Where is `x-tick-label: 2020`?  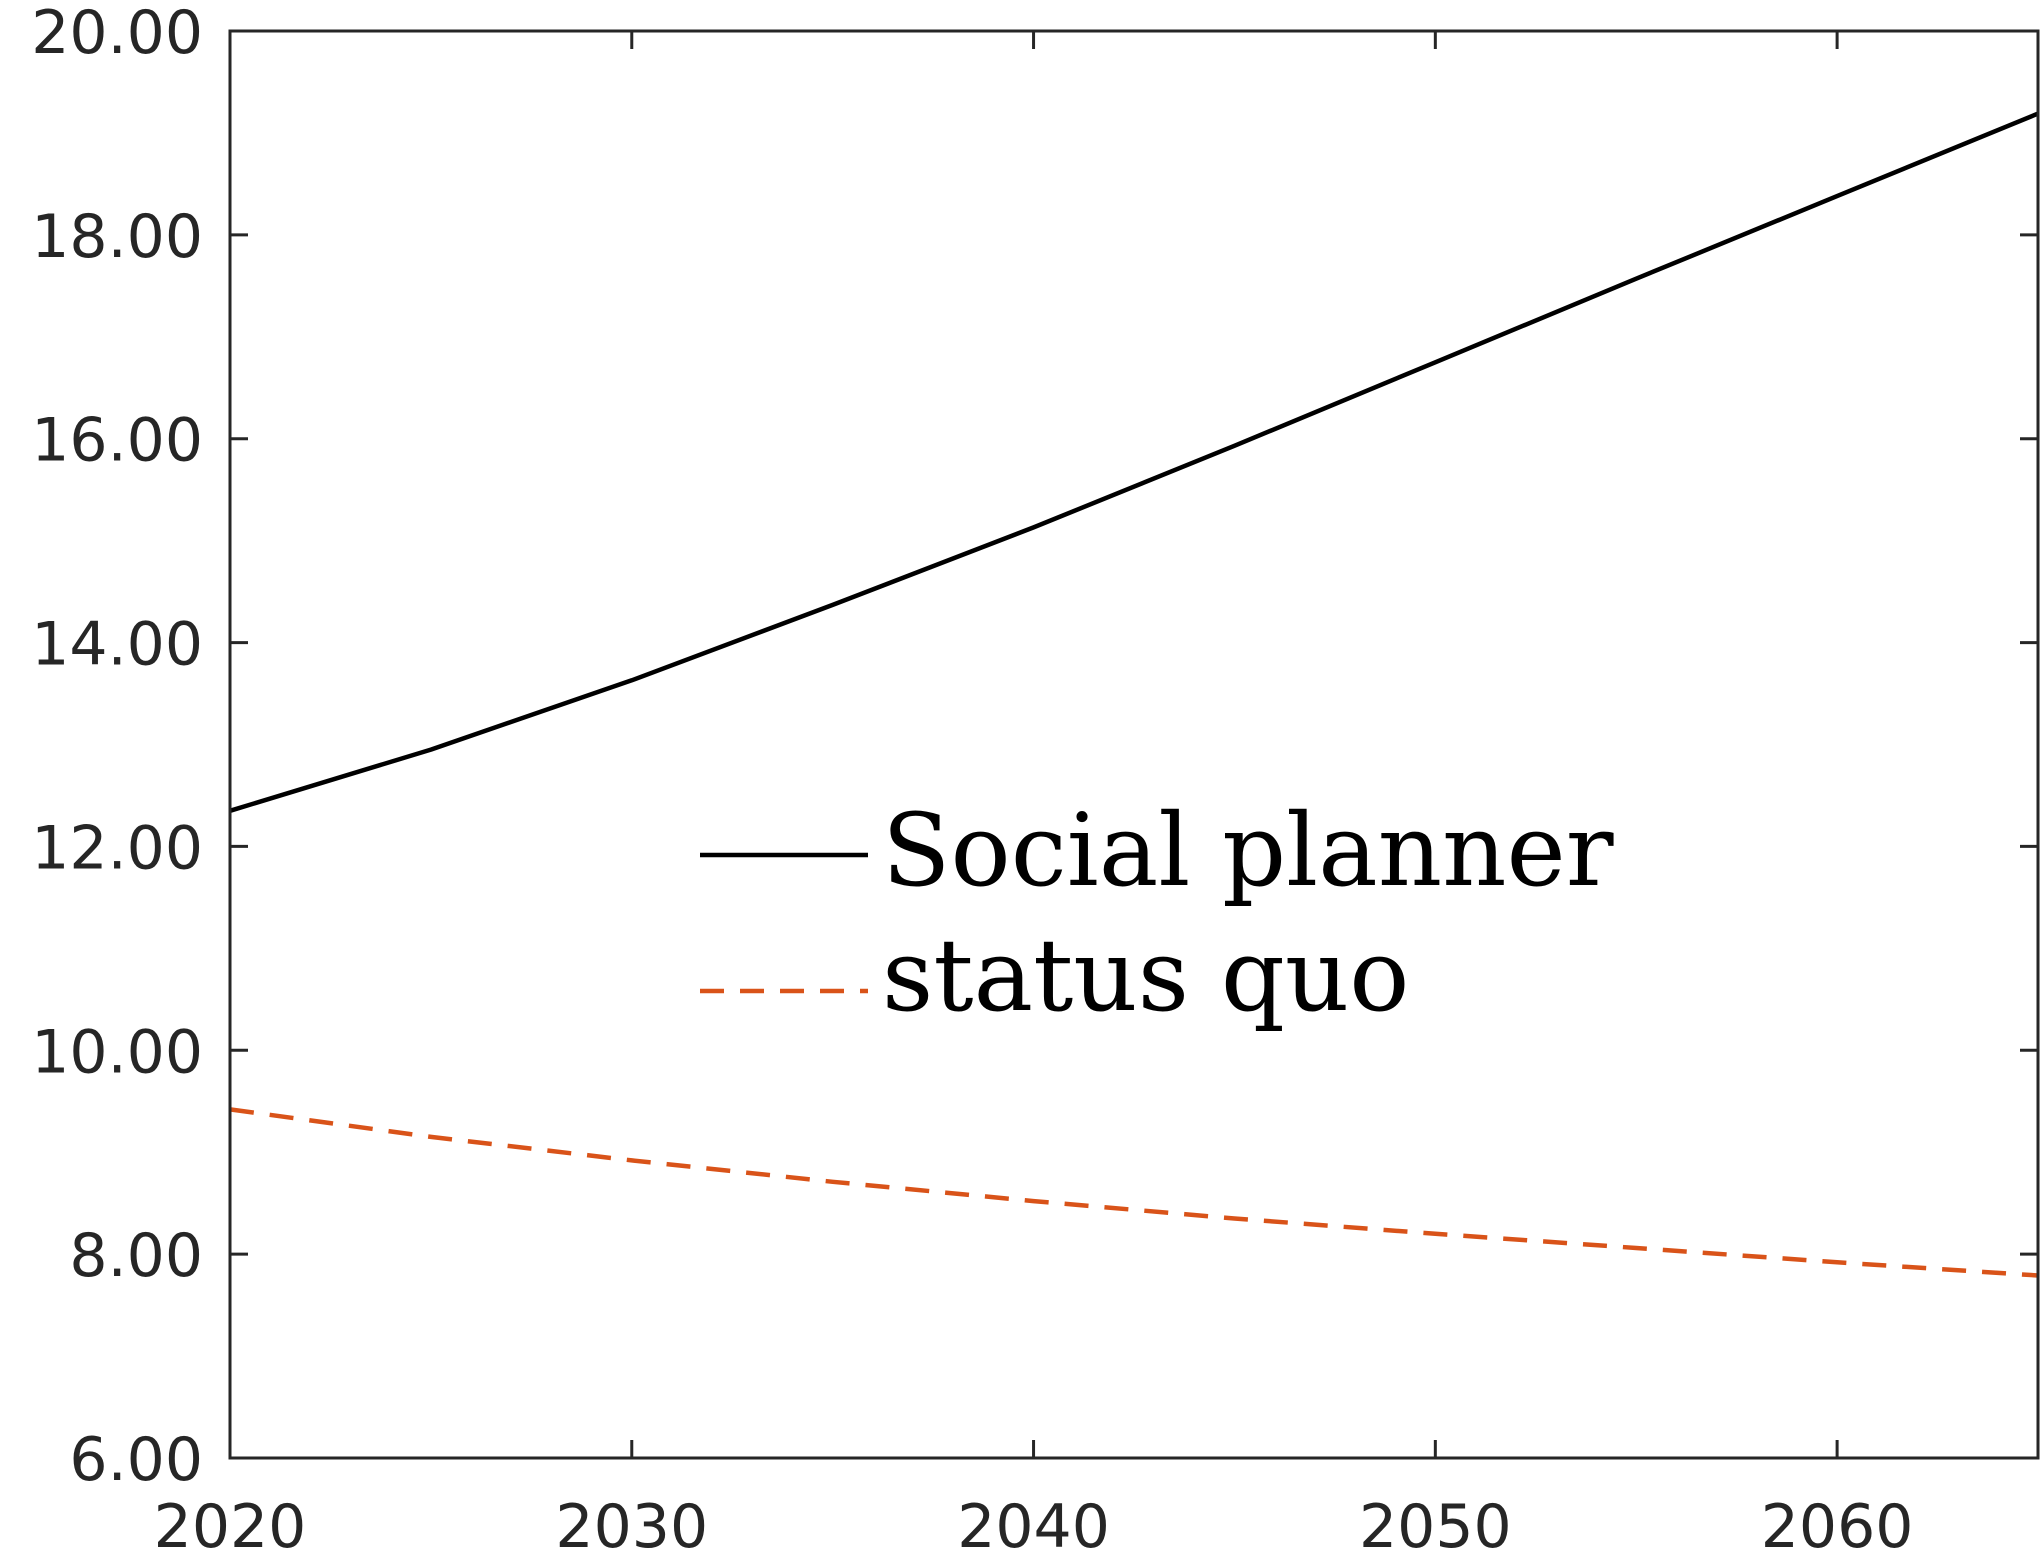 x-tick-label: 2020 is located at coordinates (230, 1523).